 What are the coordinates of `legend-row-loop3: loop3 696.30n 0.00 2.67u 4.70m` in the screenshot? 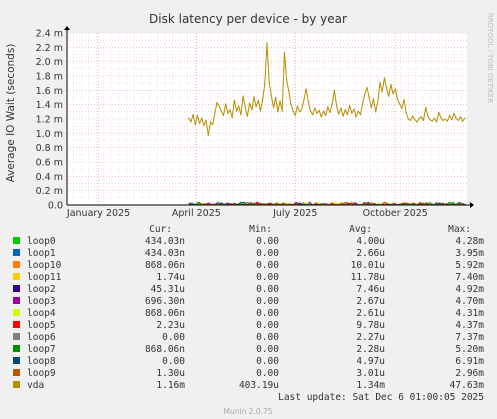 It's located at (248, 301).